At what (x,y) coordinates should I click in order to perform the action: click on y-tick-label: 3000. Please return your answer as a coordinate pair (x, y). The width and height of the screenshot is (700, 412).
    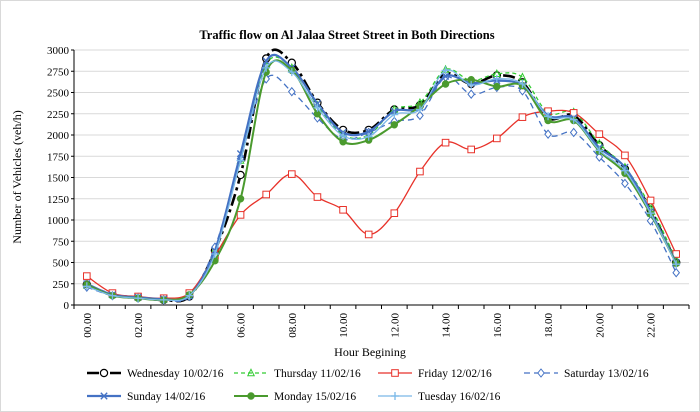
    Looking at the image, I should click on (58, 51).